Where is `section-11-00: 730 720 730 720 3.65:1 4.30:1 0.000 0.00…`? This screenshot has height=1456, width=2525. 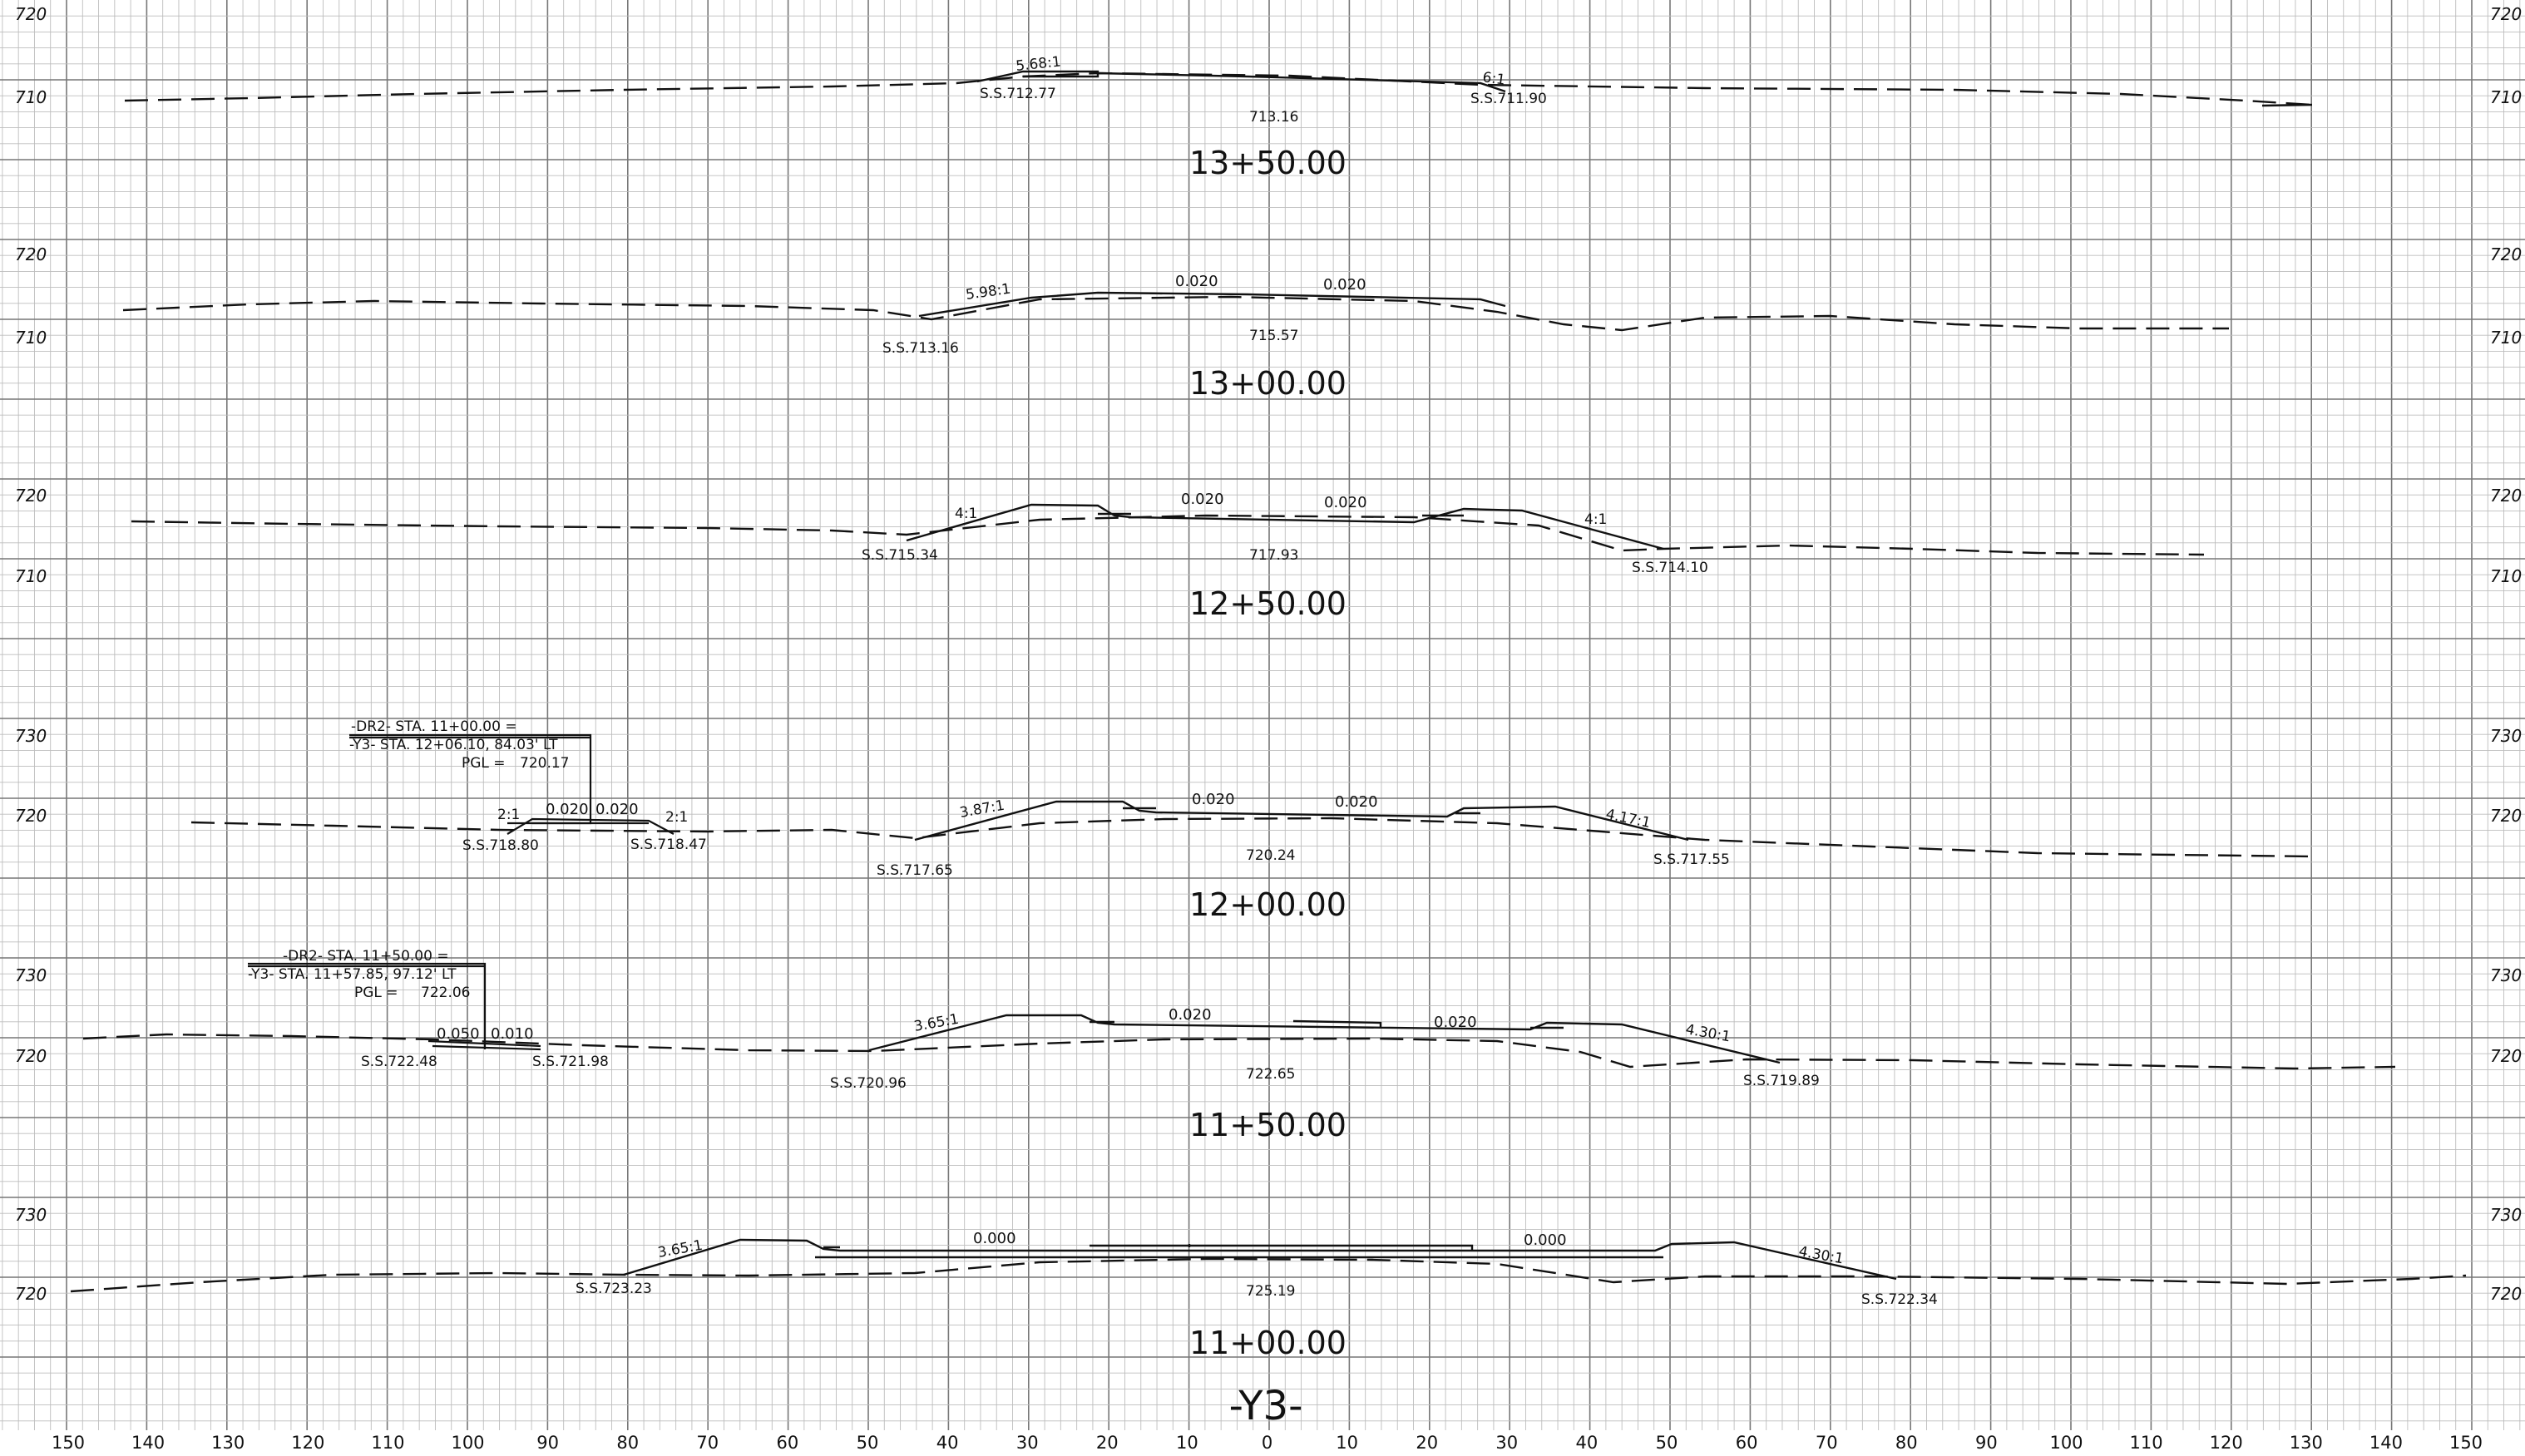
section-11-00: 730 720 730 720 3.65:1 4.30:1 0.000 0.00… is located at coordinates (1268, 1283).